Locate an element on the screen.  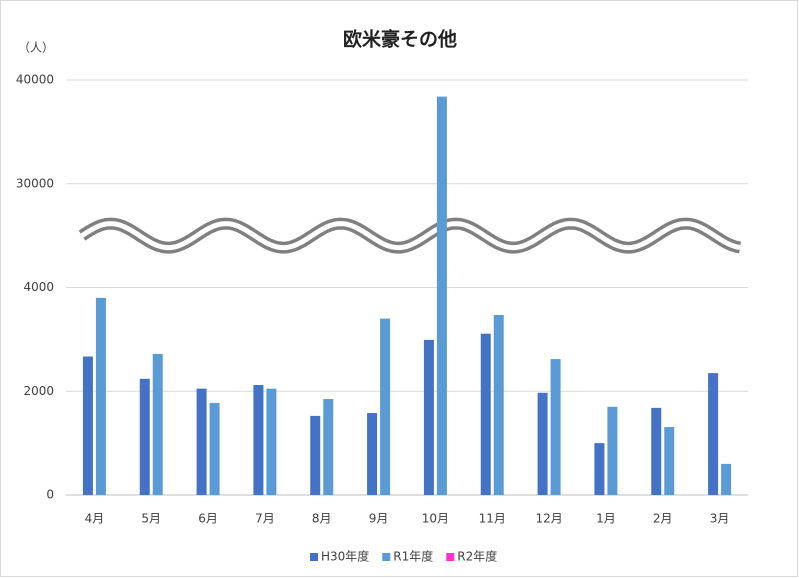
x-tick-label: 4月 is located at coordinates (95, 519).